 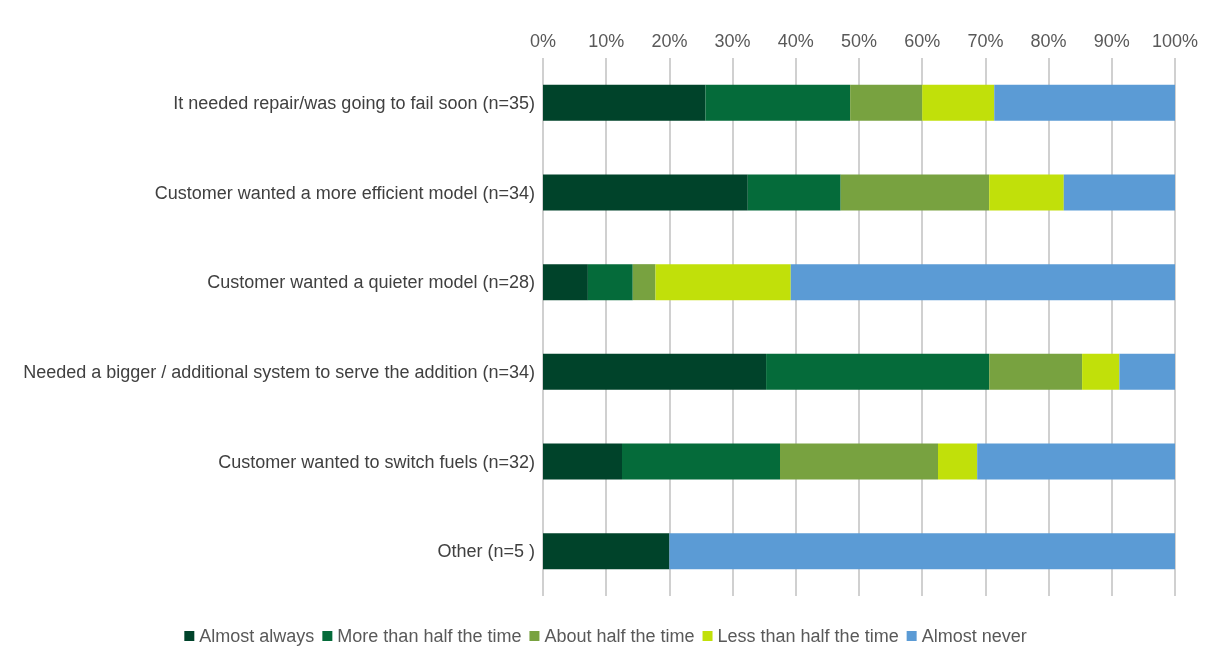 What do you see at coordinates (669, 41) in the screenshot?
I see `x-tick-label: 20%` at bounding box center [669, 41].